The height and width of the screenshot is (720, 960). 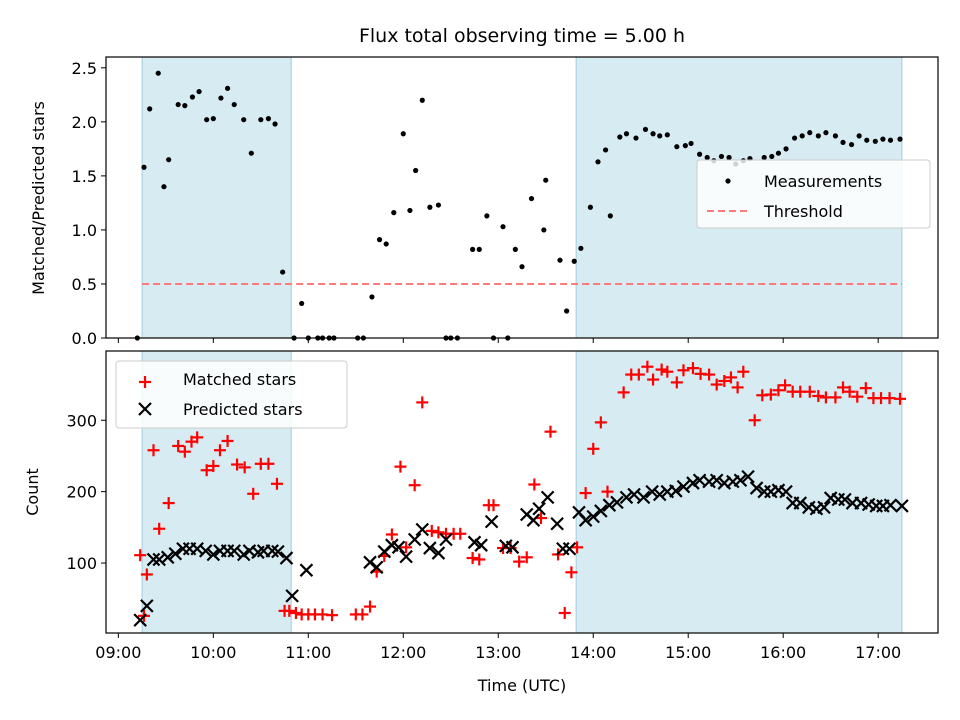 What do you see at coordinates (231, 394) in the screenshot?
I see `bottom-legend-box` at bounding box center [231, 394].